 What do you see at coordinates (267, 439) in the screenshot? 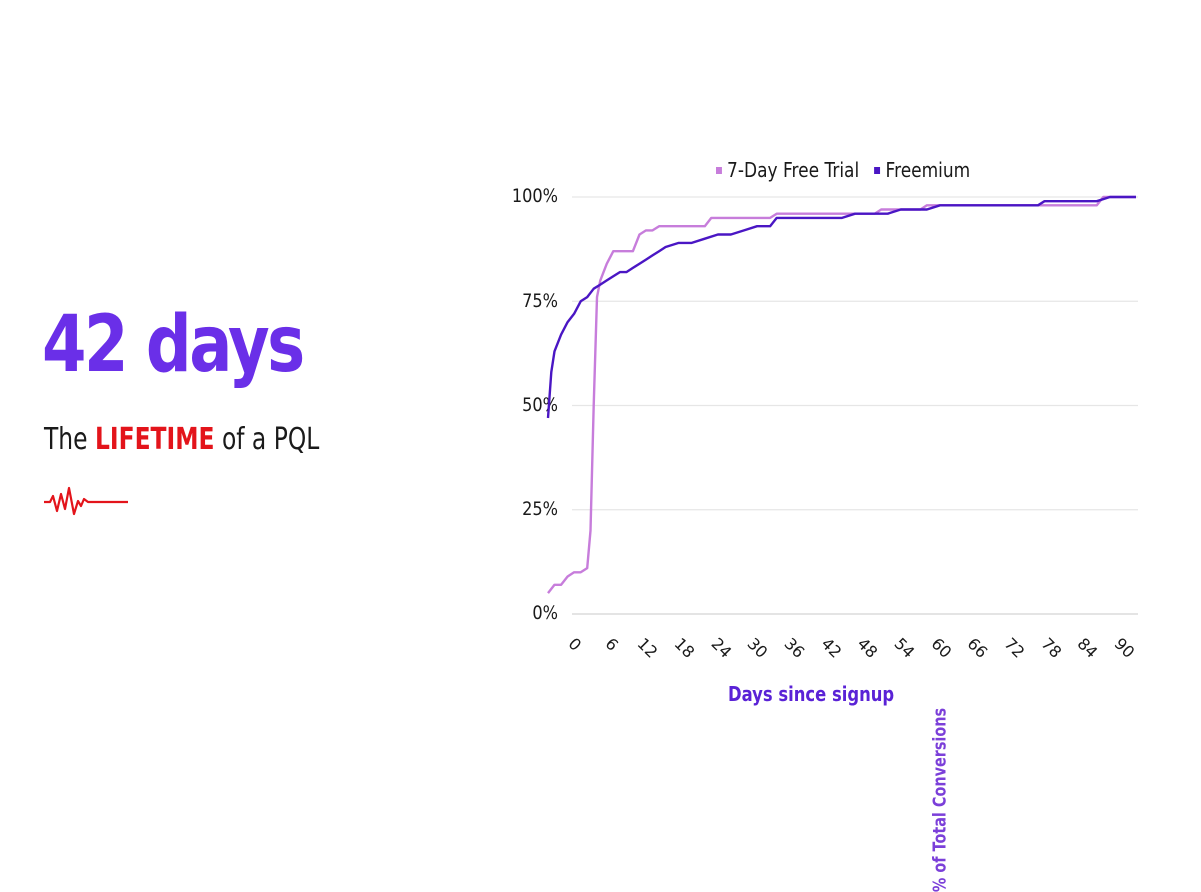
I see `subtitle-suffix: of a PQL` at bounding box center [267, 439].